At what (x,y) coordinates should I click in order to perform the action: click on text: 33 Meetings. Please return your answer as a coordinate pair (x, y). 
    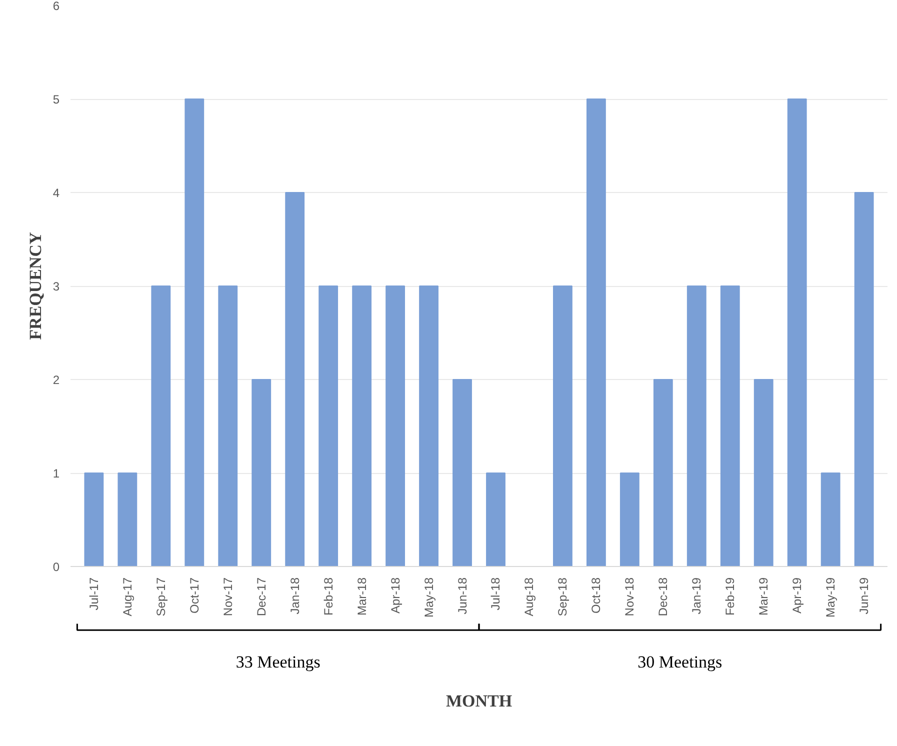
    Looking at the image, I should click on (278, 662).